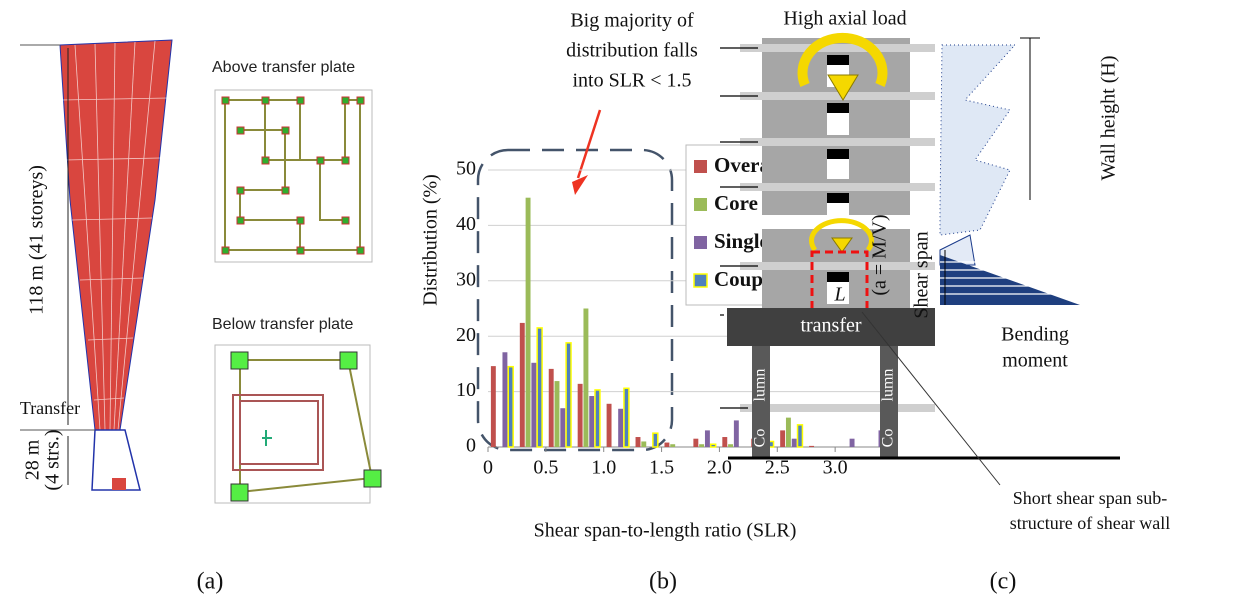  Describe the element at coordinates (665, 531) in the screenshot. I see `x-axis-label: Shear span-to-length ratio (SLR)` at that location.